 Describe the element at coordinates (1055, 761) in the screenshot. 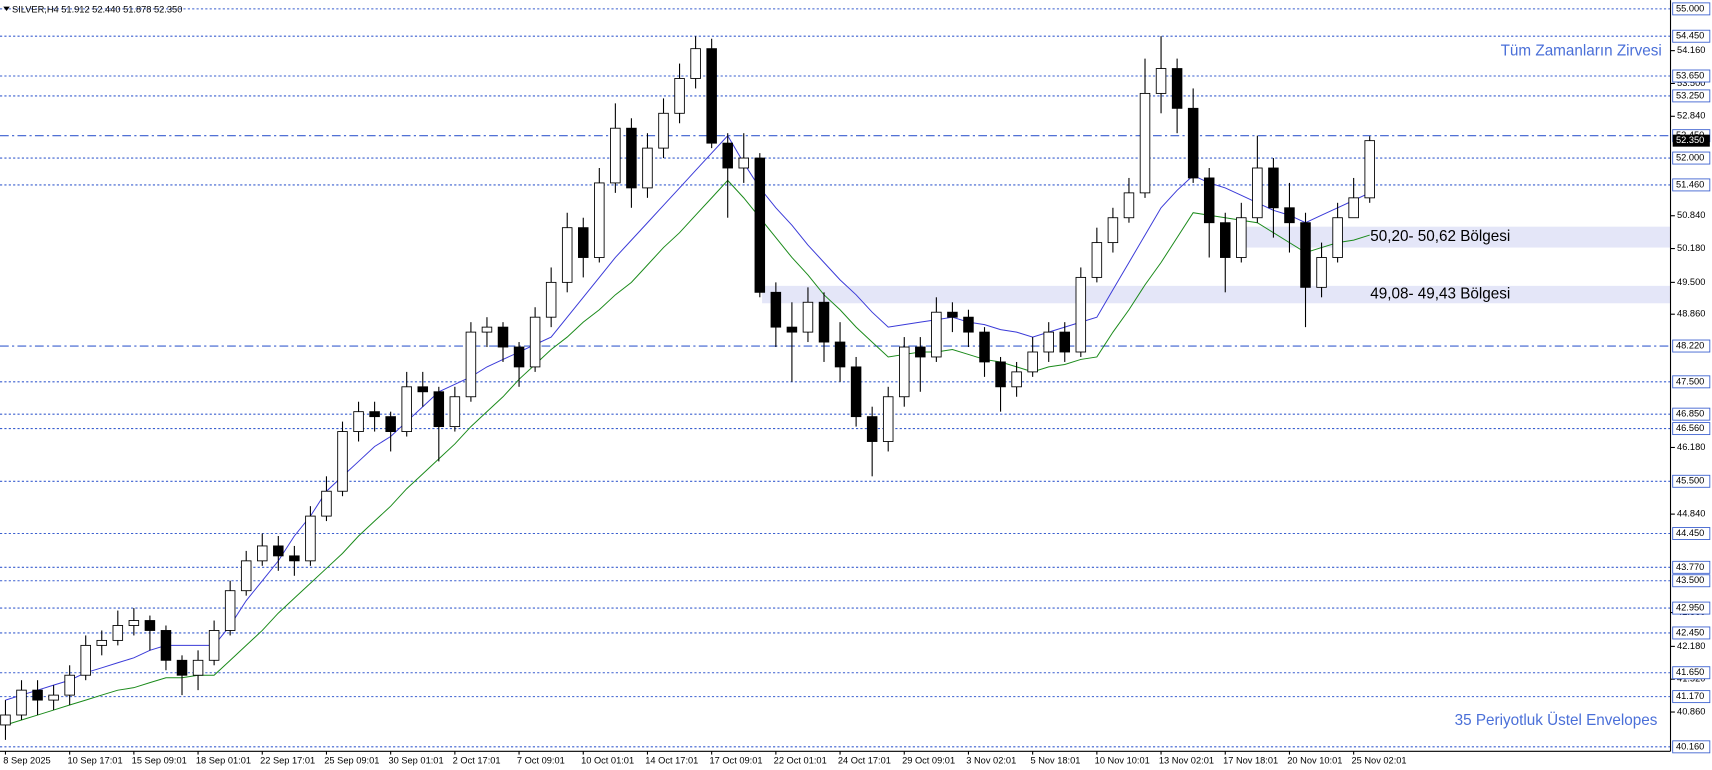

I see `x-tick-label: 5 Nov 18:01` at that location.